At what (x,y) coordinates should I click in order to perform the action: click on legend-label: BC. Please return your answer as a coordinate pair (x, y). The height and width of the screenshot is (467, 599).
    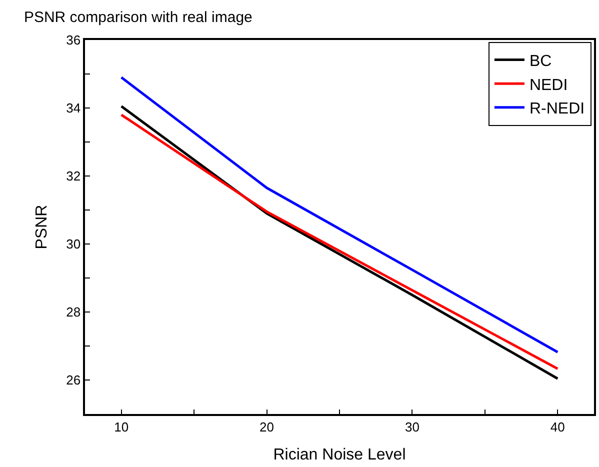
    Looking at the image, I should click on (540, 61).